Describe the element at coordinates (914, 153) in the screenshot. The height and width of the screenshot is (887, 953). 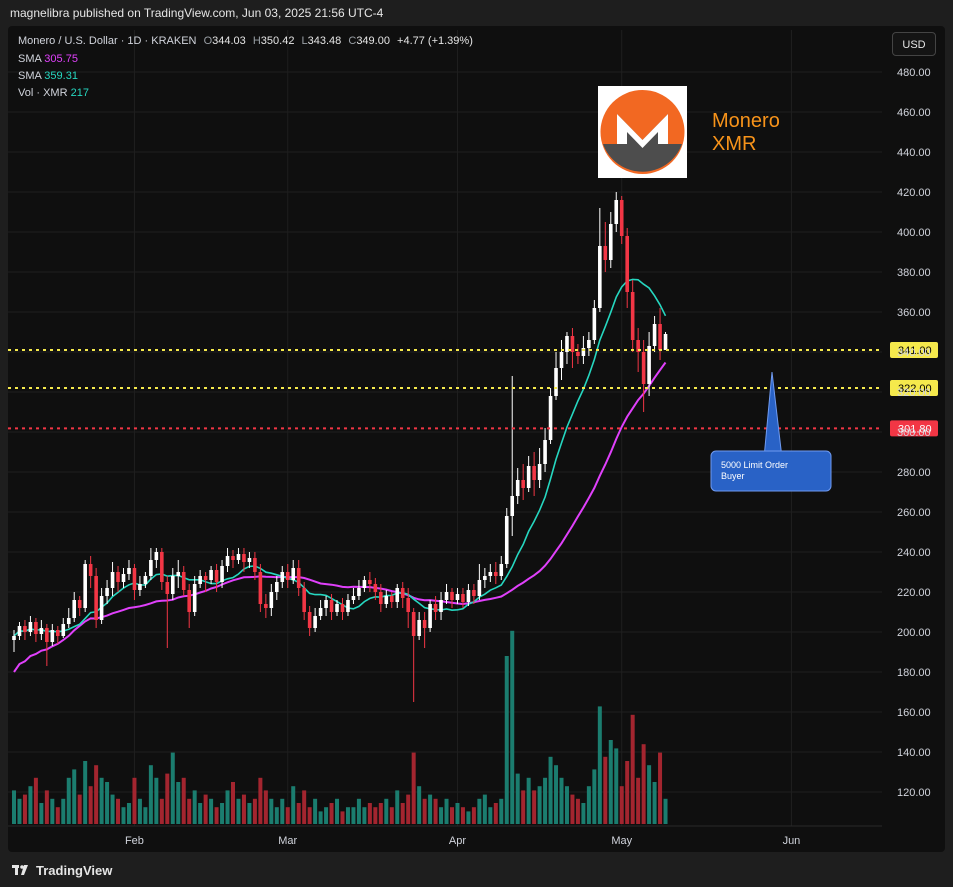
I see `y-tick-label: 440.00` at that location.